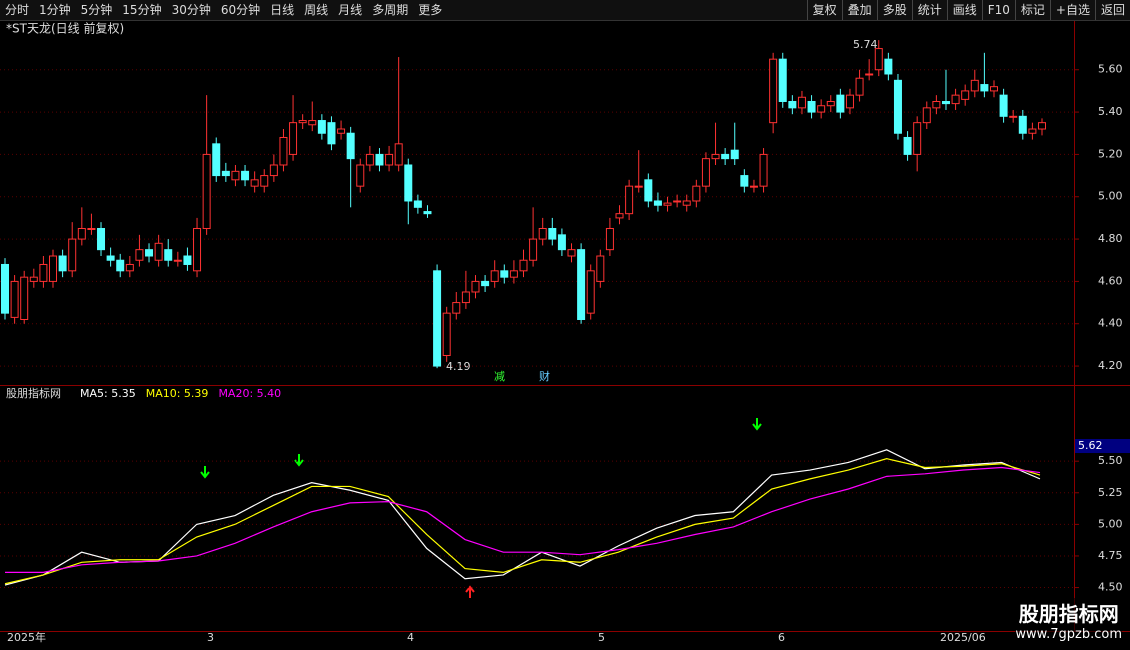 The image size is (1130, 650). I want to click on toolbar-item: 统计, so click(929, 10).